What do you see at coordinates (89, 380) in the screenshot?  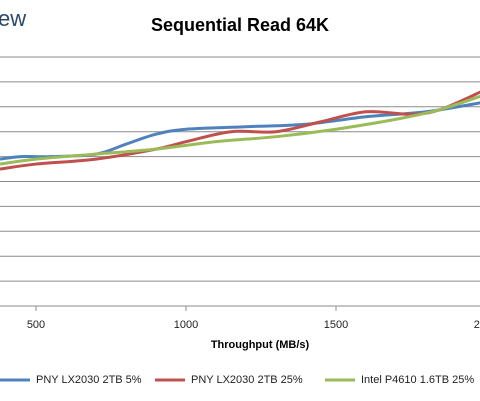 I see `legend-label: PNY LX2030 2TB 5%` at bounding box center [89, 380].